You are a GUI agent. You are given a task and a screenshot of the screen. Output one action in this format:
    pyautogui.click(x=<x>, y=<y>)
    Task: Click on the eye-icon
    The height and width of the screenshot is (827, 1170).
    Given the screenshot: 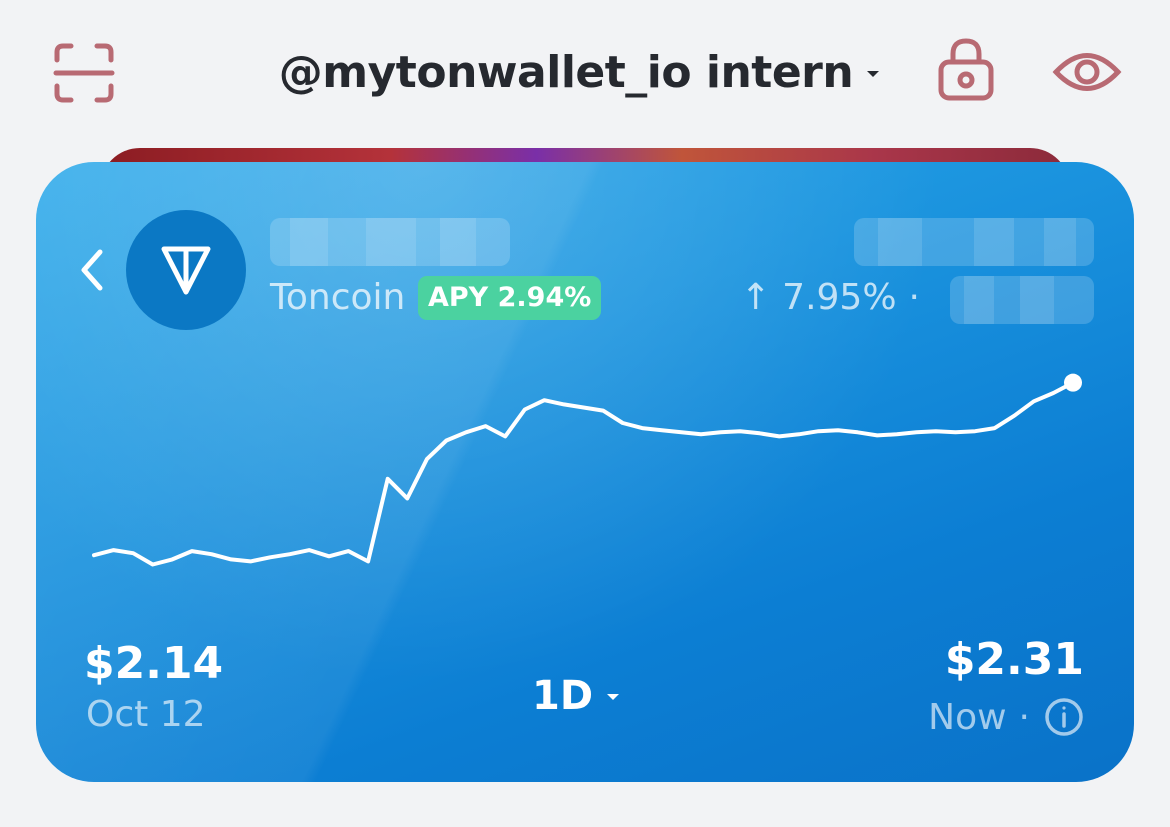 What is the action you would take?
    pyautogui.click(x=1087, y=72)
    